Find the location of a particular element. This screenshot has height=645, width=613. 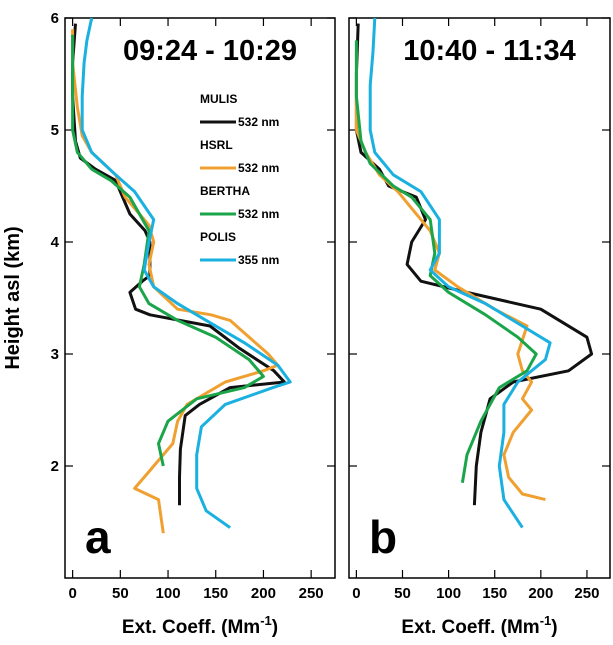

legend-name: HSRL is located at coordinates (216, 145).